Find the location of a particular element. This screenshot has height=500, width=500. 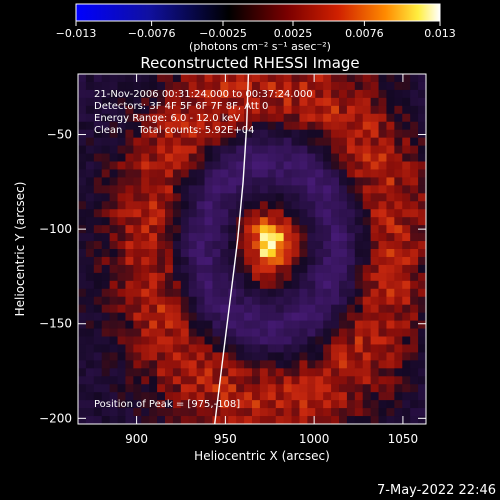

solar-limb-curve is located at coordinates (232, 249).